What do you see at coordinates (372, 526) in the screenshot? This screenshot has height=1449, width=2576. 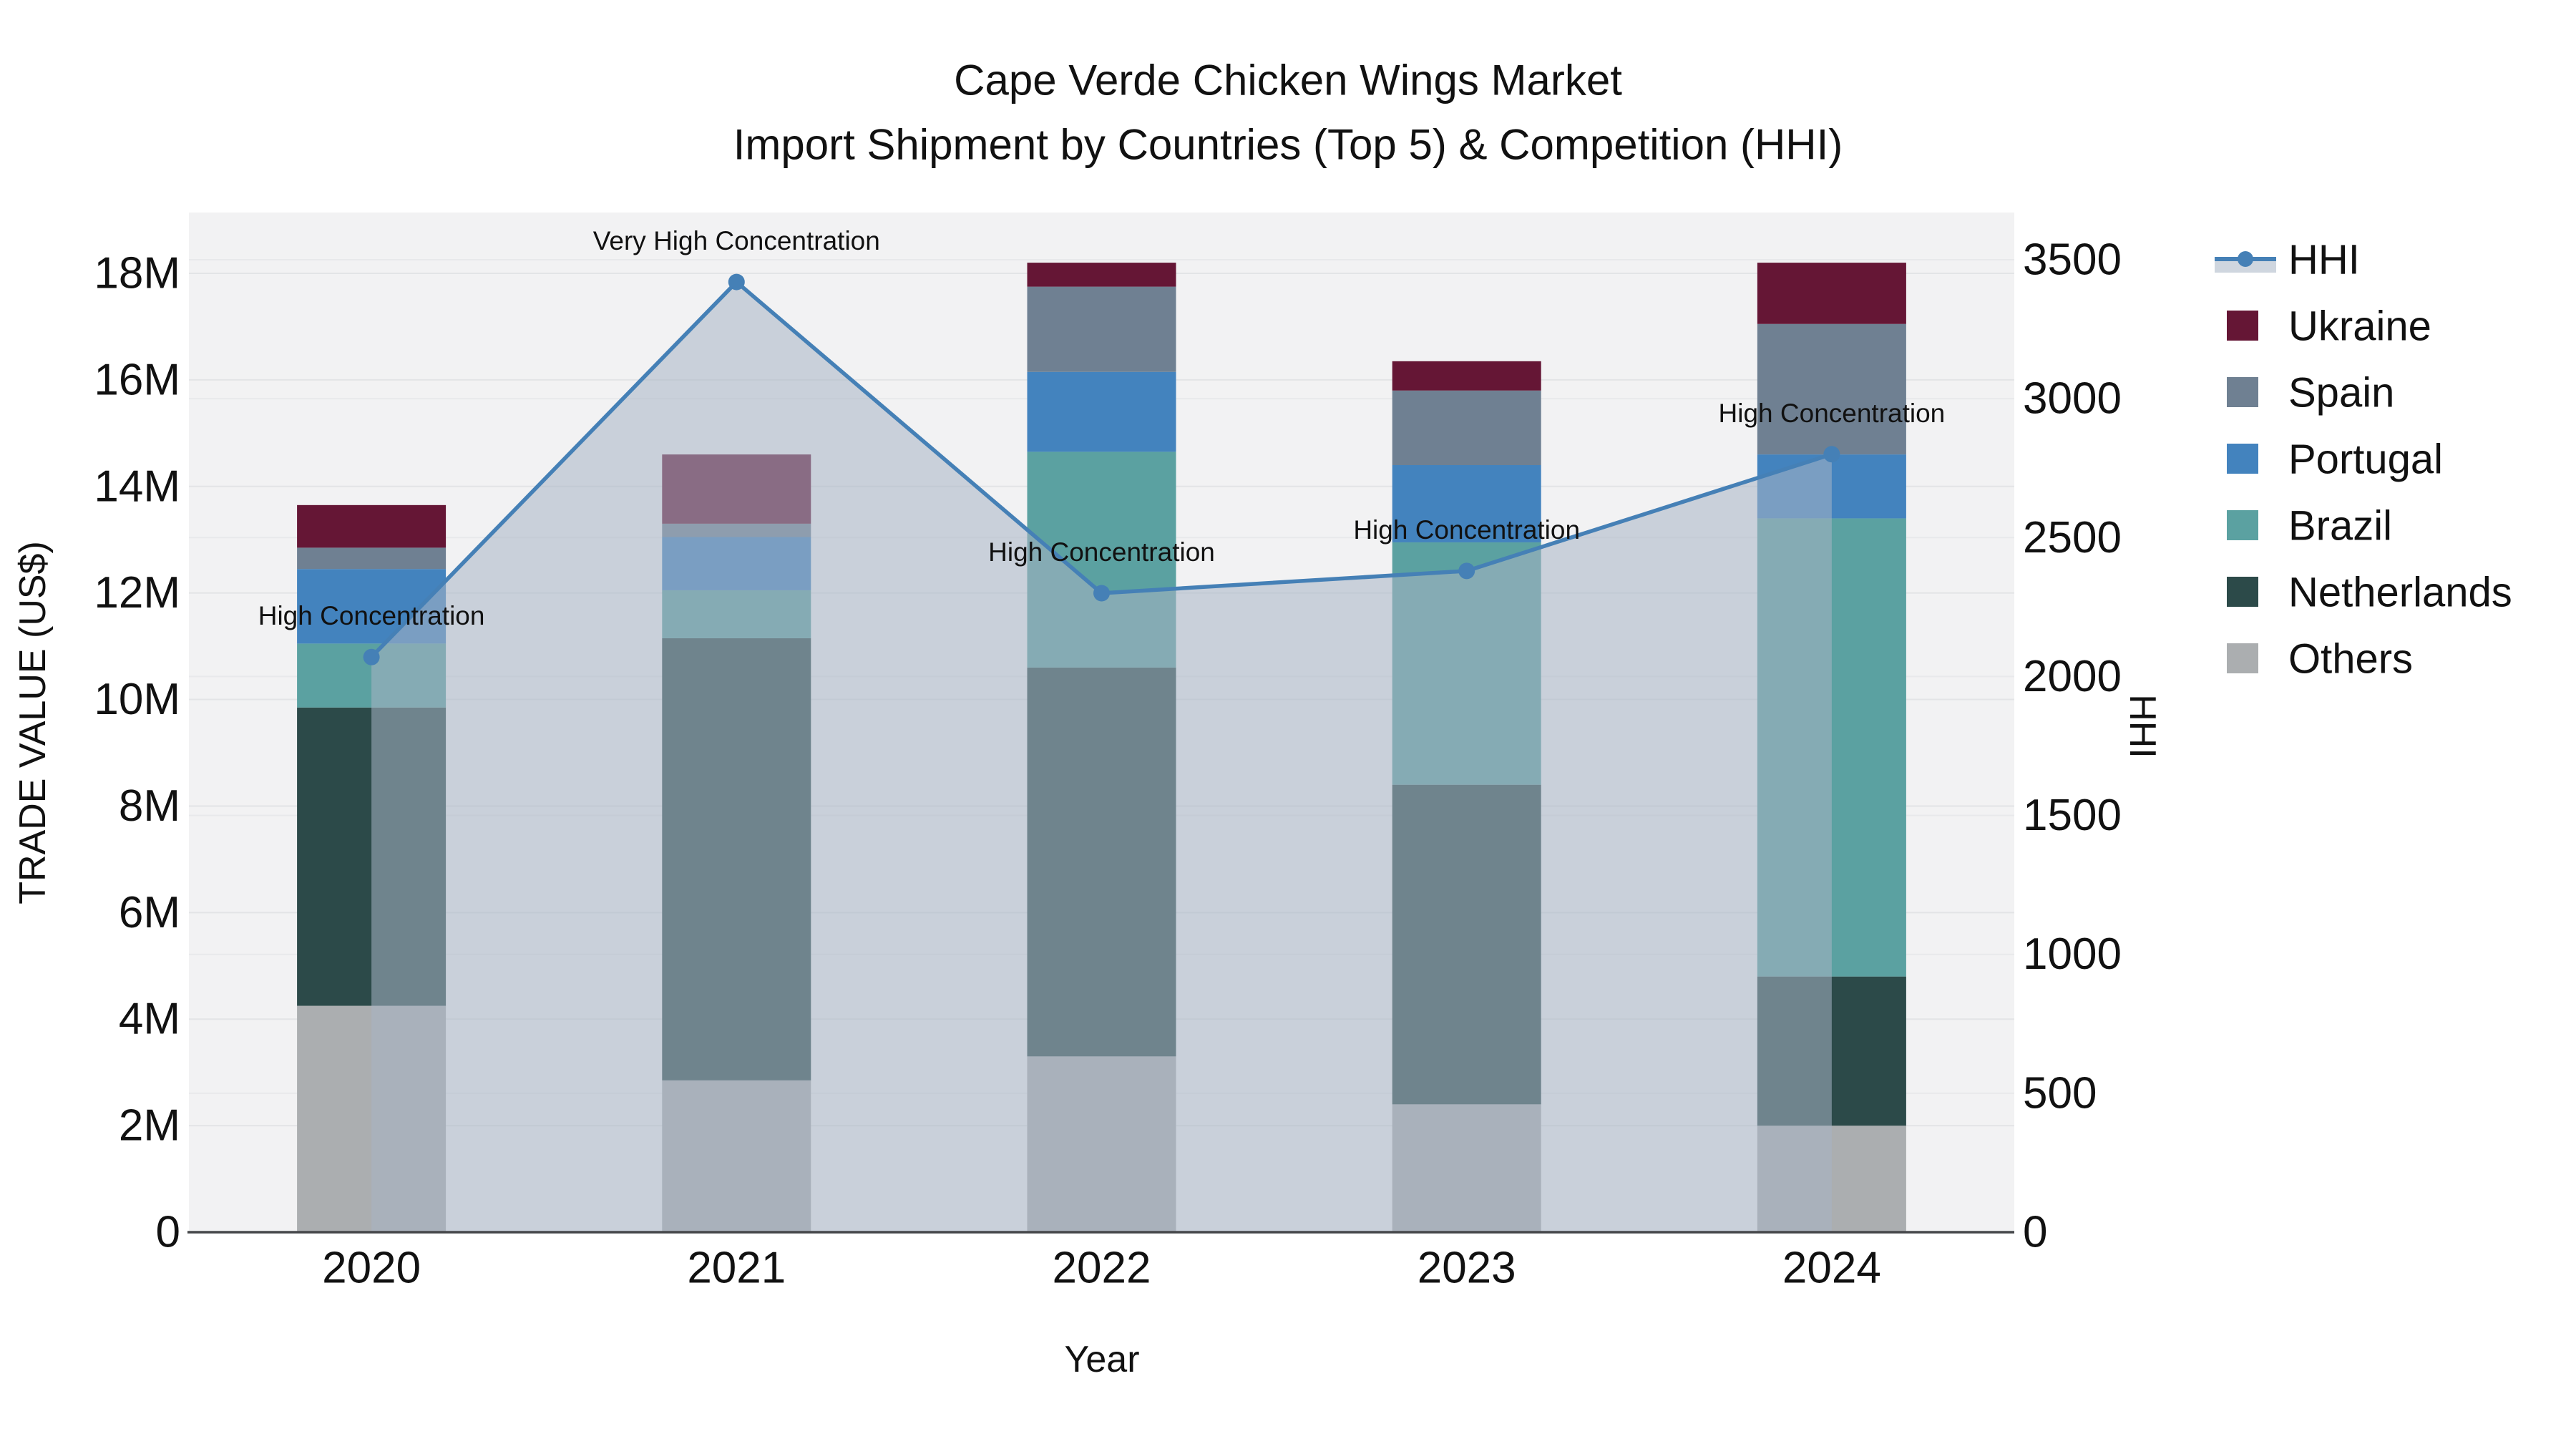 I see `bar-segment-ukraine-2020` at bounding box center [372, 526].